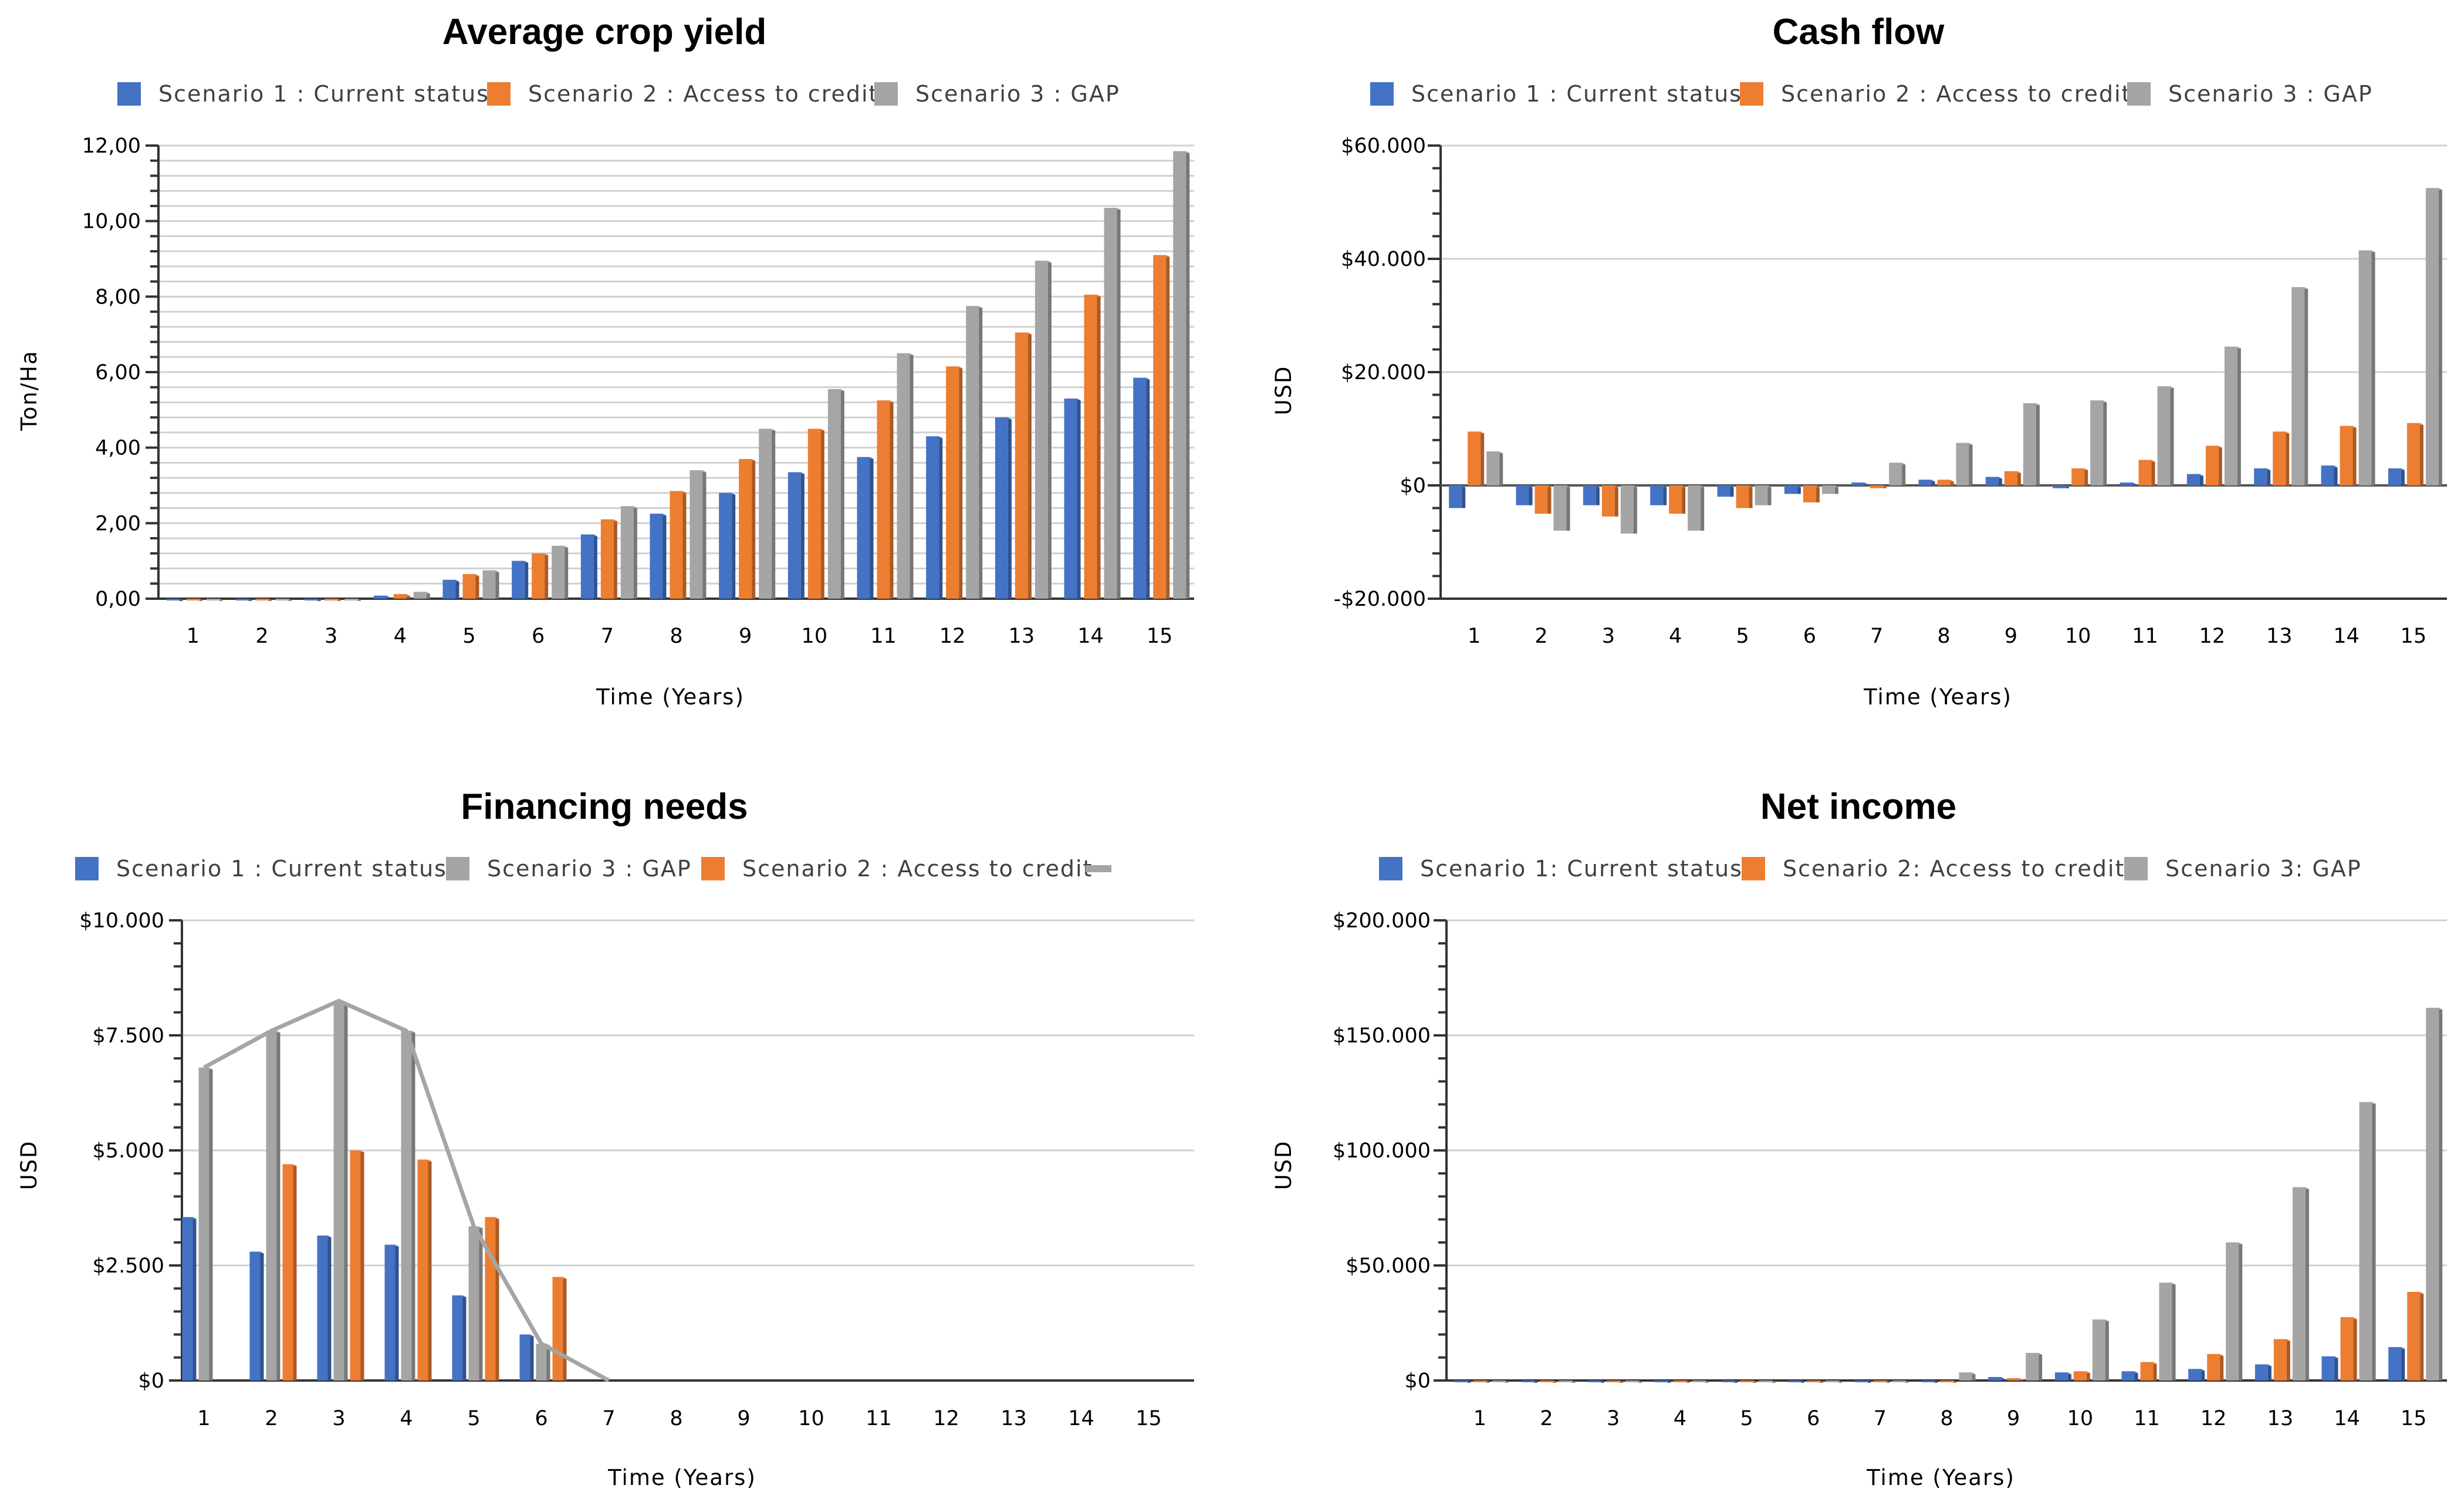 Image resolution: width=2464 pixels, height=1502 pixels. Describe the element at coordinates (1098, 868) in the screenshot. I see `legend-item` at that location.